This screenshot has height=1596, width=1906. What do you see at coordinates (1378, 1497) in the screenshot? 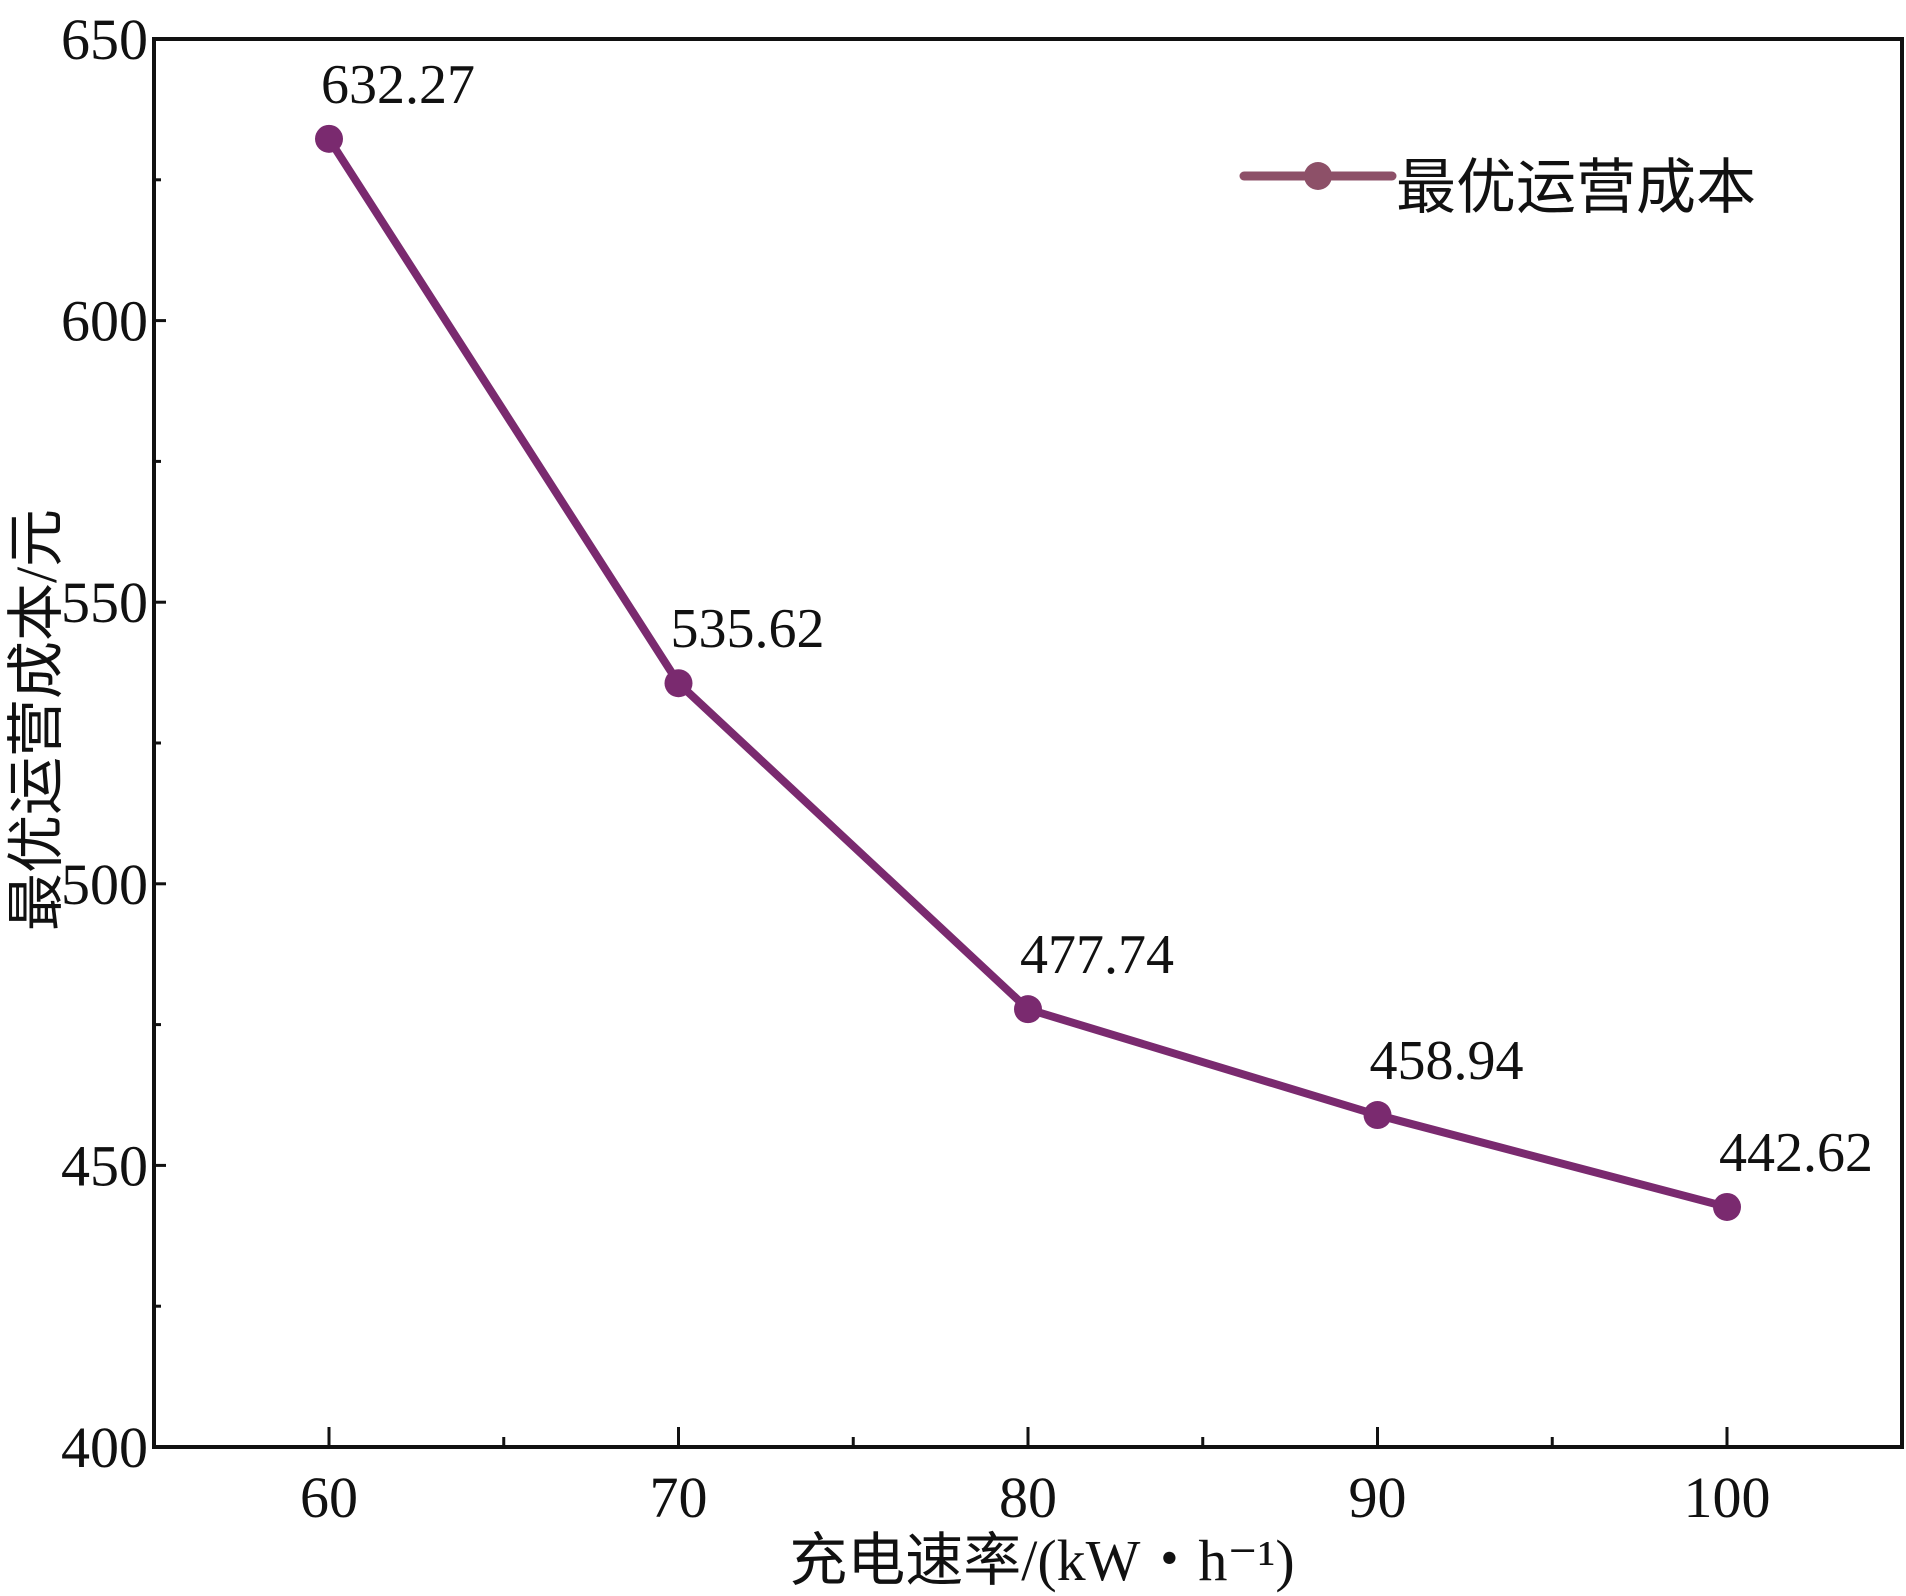
I see `x-tick-label: 90` at bounding box center [1378, 1497].